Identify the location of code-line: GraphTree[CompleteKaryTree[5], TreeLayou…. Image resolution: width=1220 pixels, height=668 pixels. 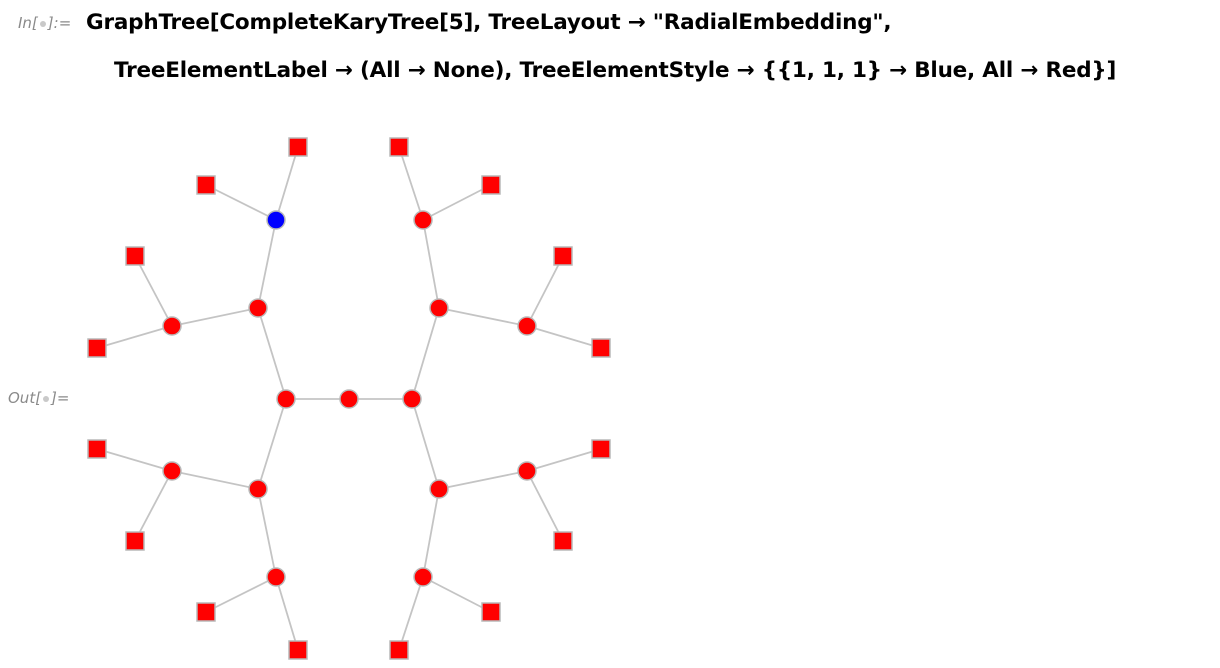
(489, 22).